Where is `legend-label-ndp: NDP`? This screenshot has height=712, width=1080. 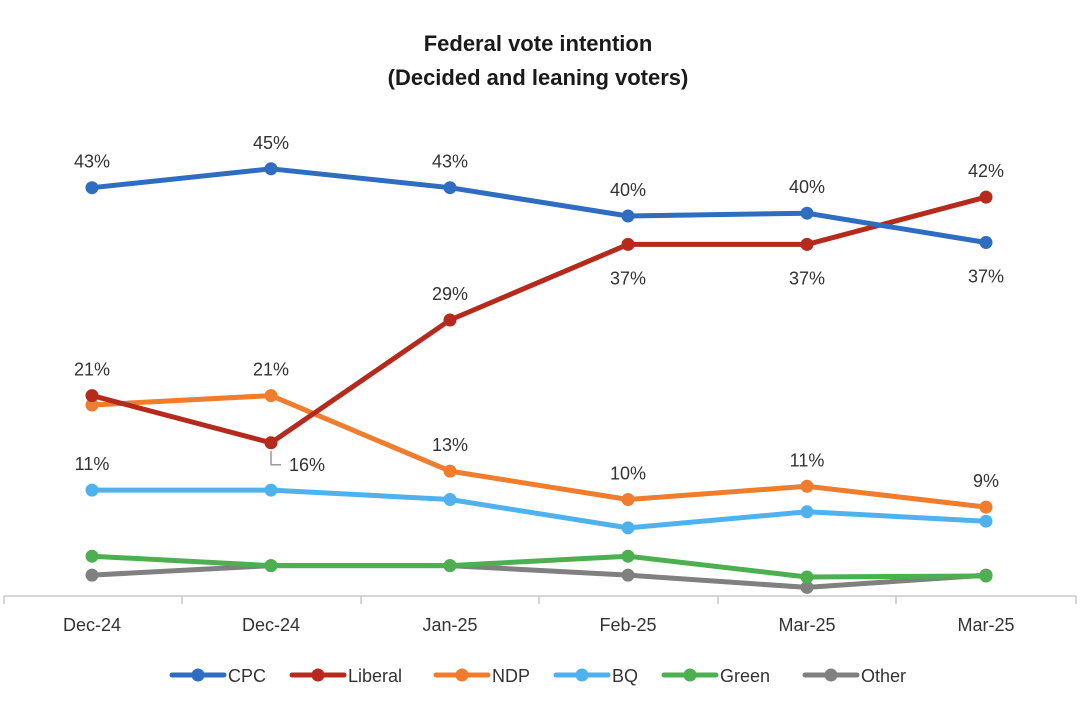 legend-label-ndp: NDP is located at coordinates (511, 676).